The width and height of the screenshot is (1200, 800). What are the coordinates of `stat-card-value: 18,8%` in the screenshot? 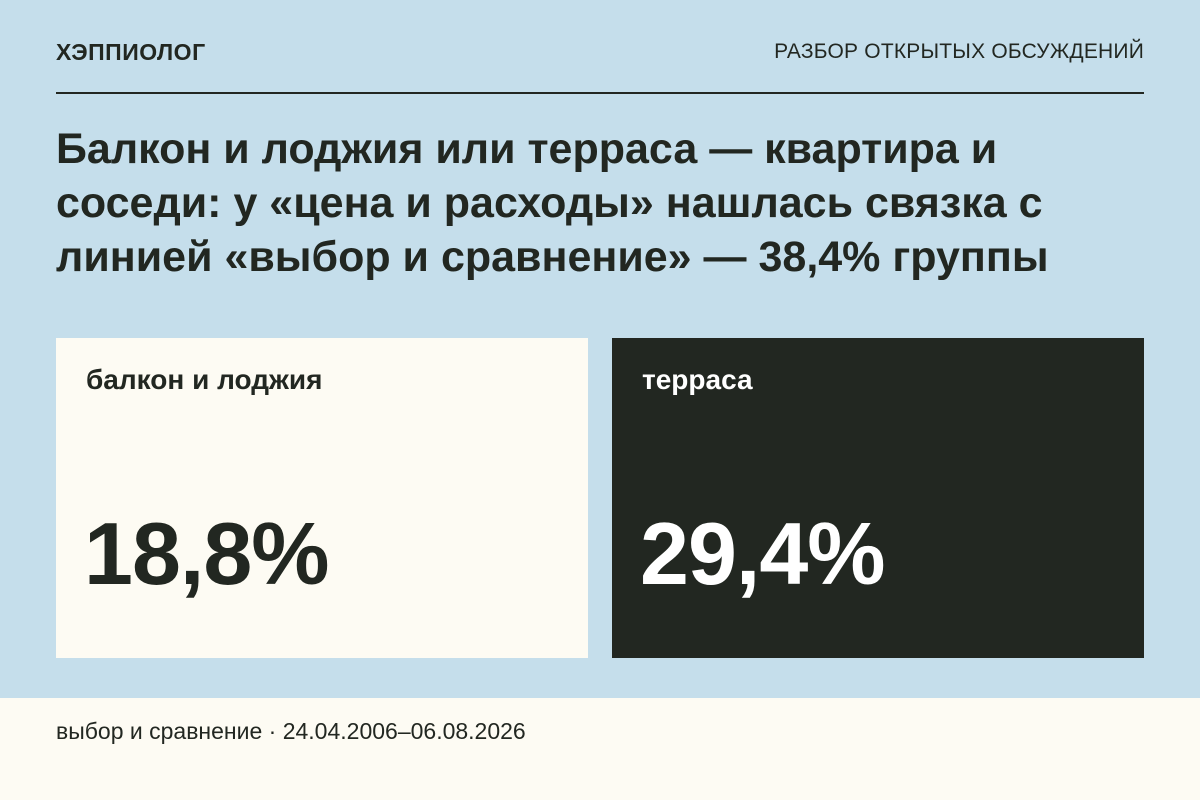 It's located at (207, 553).